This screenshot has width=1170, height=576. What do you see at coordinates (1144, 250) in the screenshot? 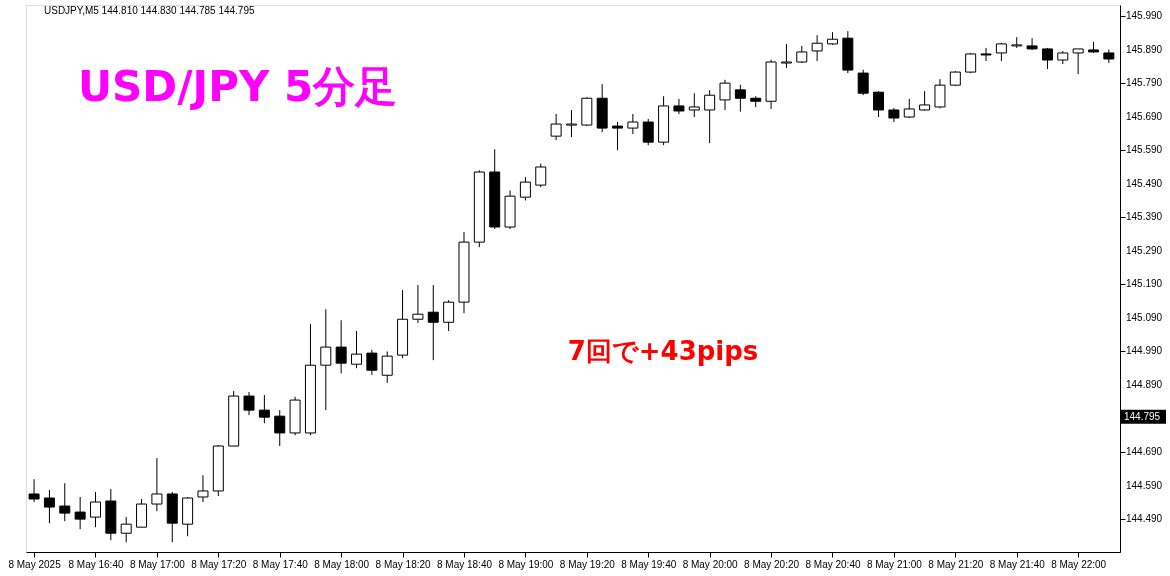
I see `y-tick-label: 145.290` at bounding box center [1144, 250].